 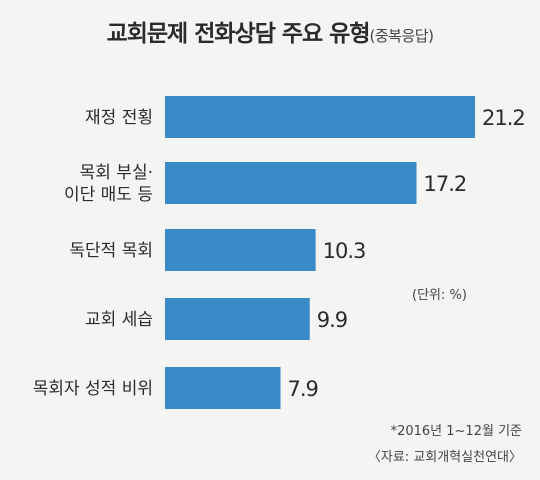 I want to click on chart-title: 교회문제 전화상담 주요 유형(중복응답), so click(x=270, y=31).